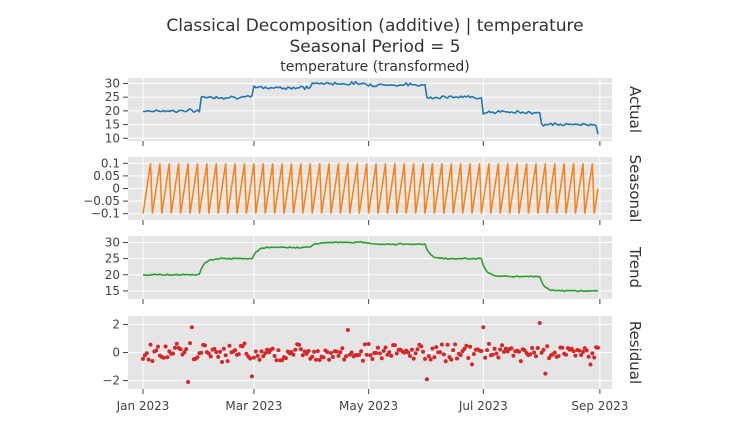 This screenshot has width=745, height=430. I want to click on panel-label-trend: Trend, so click(635, 267).